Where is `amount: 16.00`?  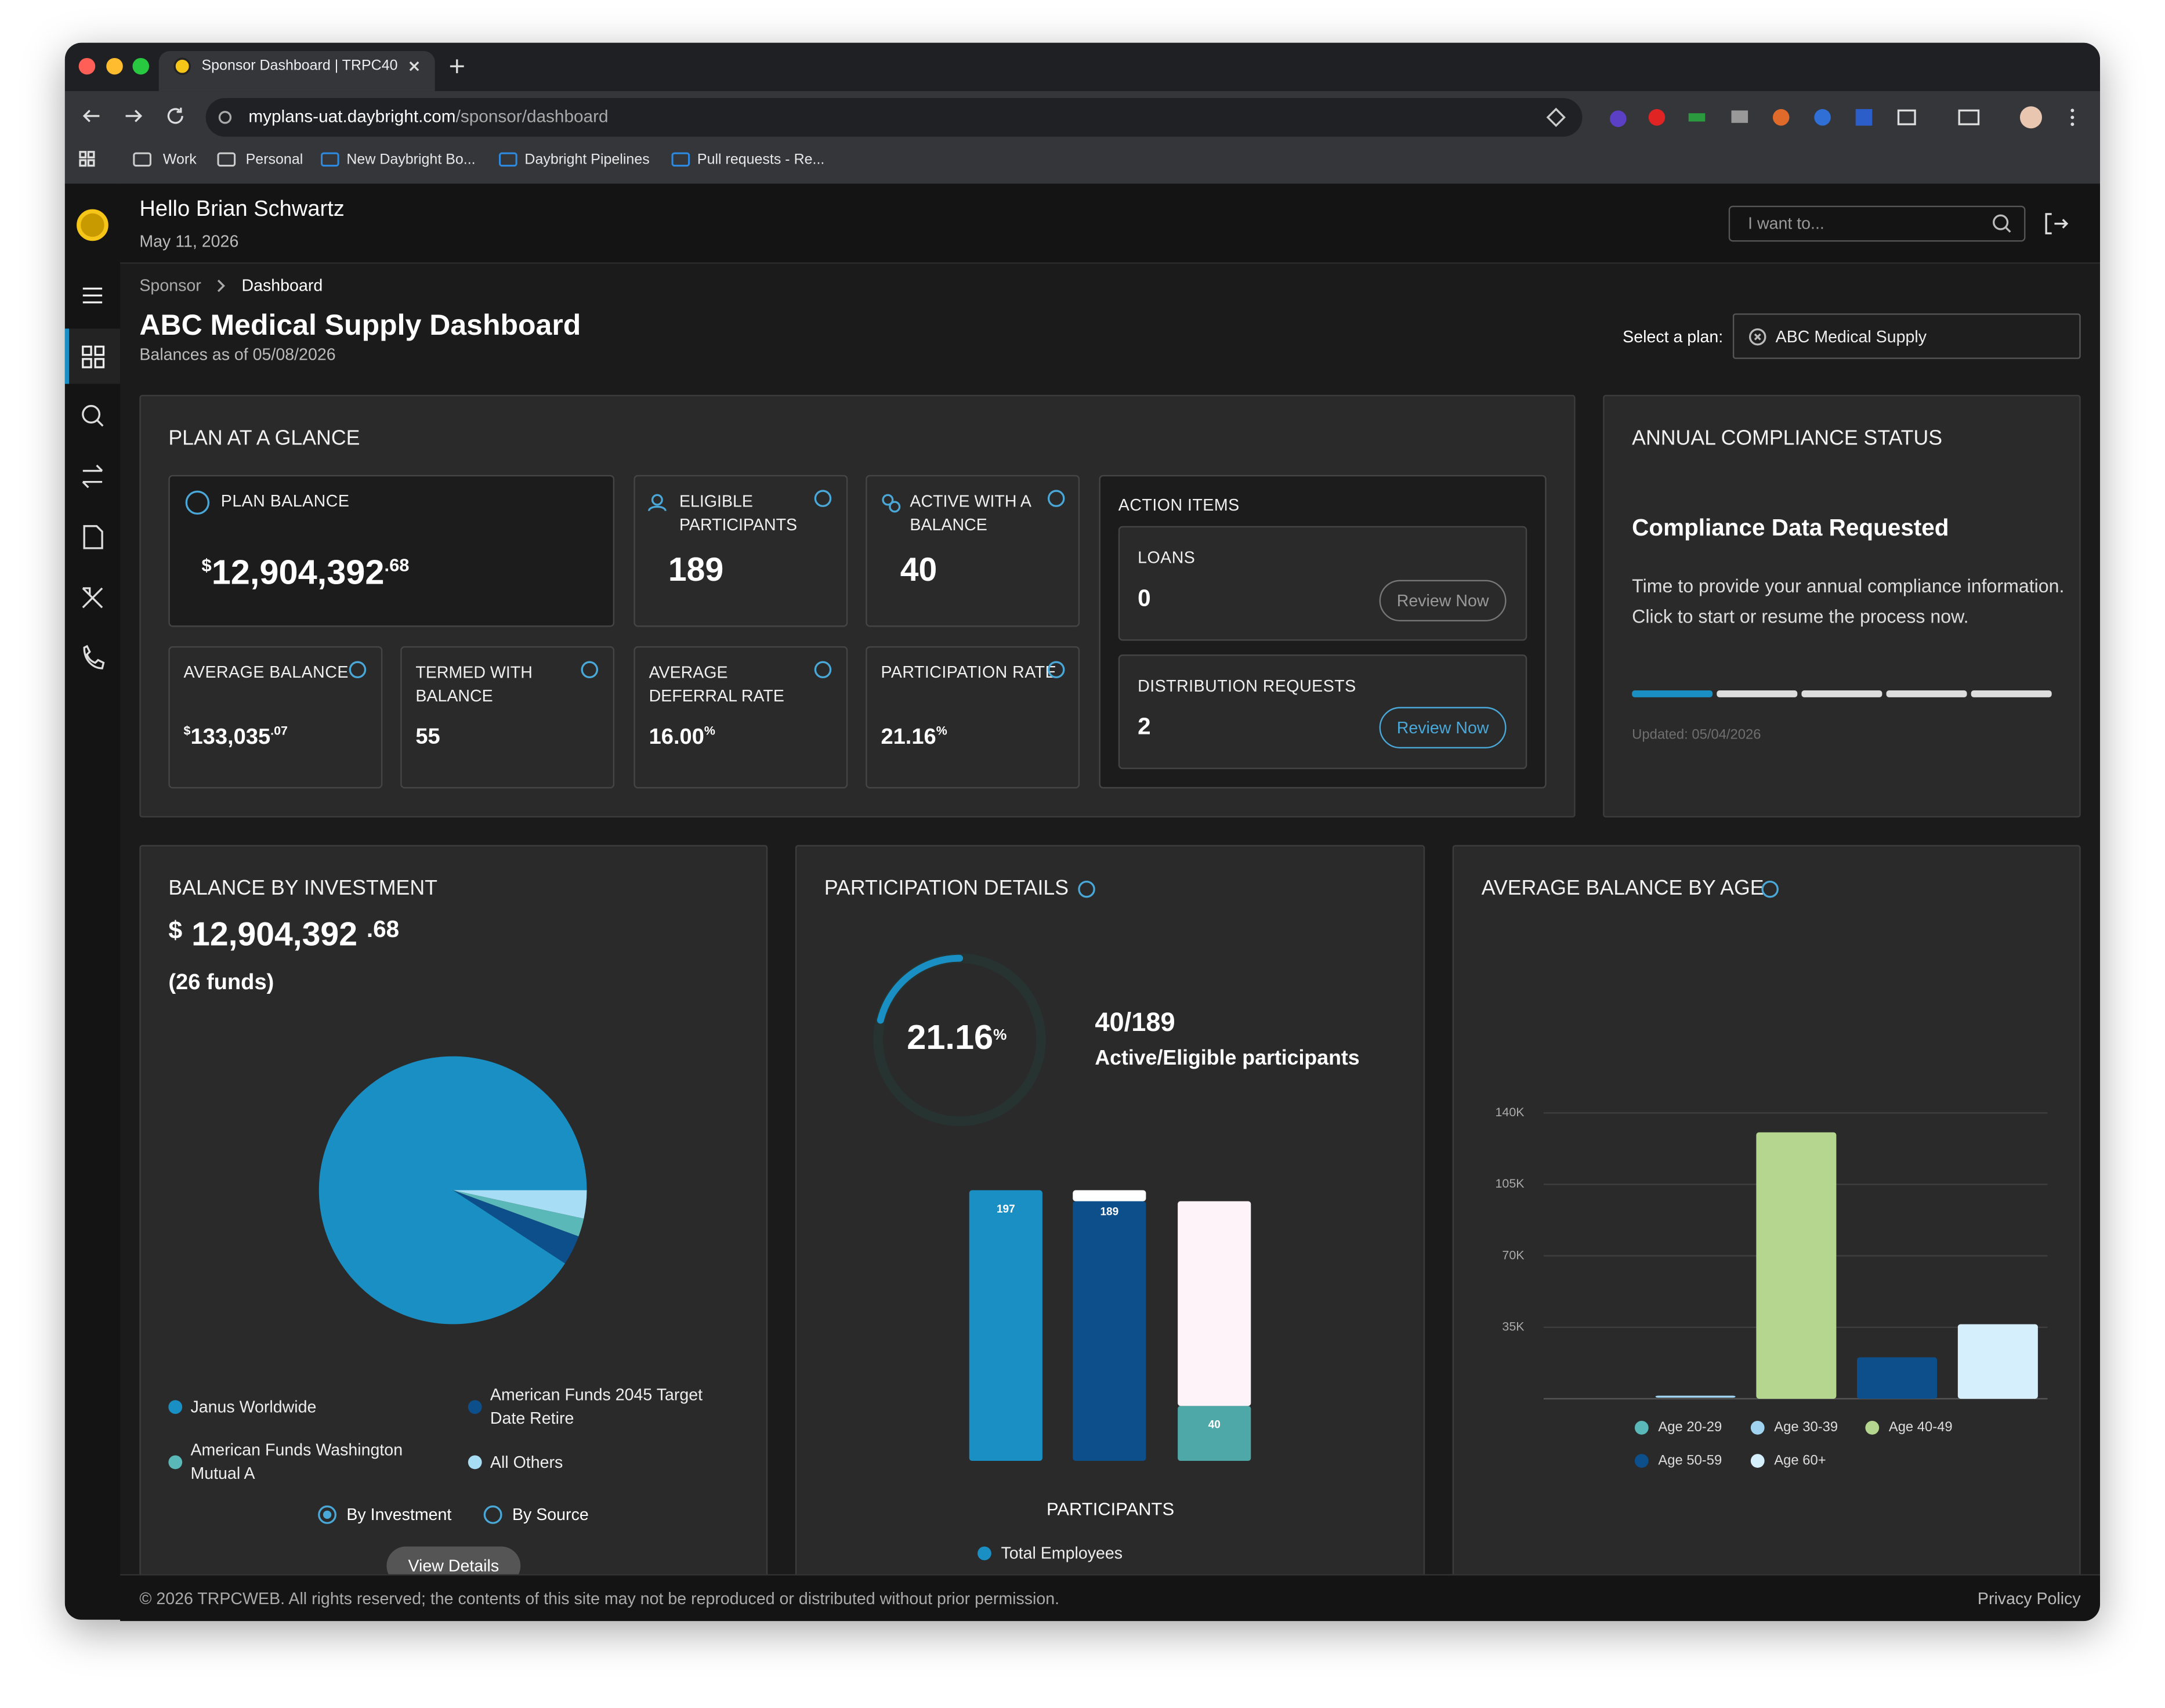 amount: 16.00 is located at coordinates (676, 737).